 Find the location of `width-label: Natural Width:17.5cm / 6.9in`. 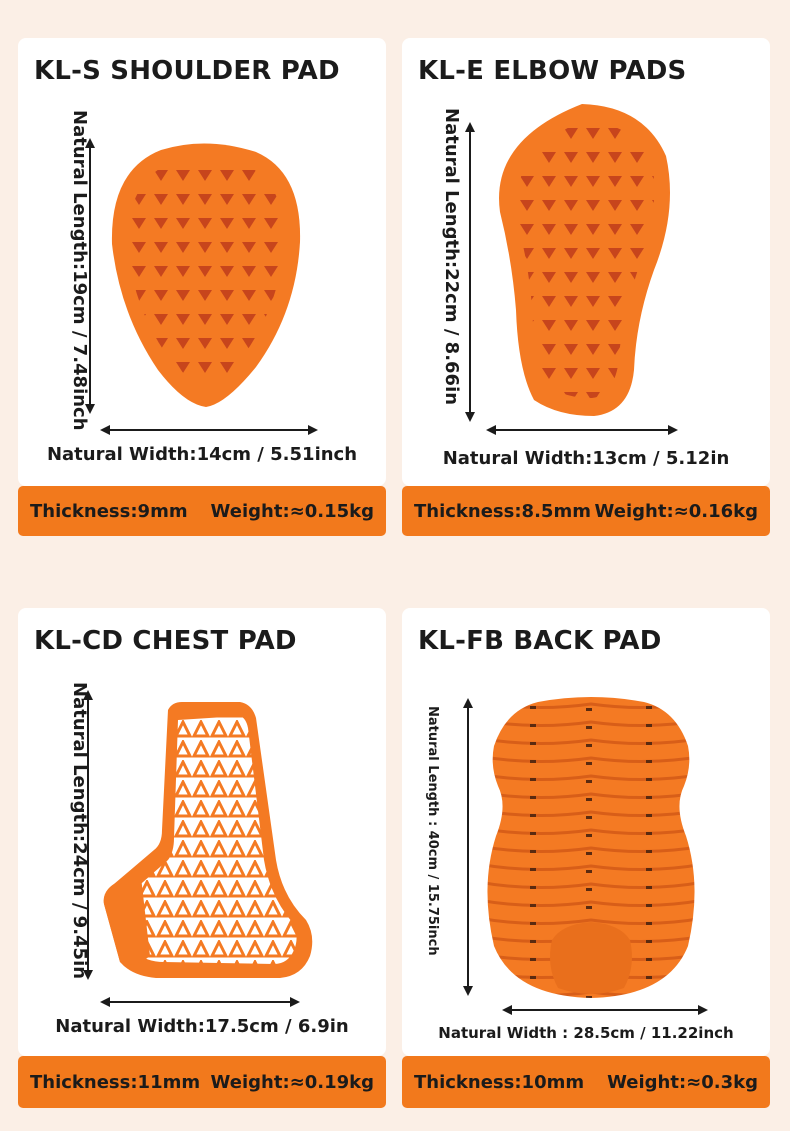

width-label: Natural Width:17.5cm / 6.9in is located at coordinates (202, 1026).